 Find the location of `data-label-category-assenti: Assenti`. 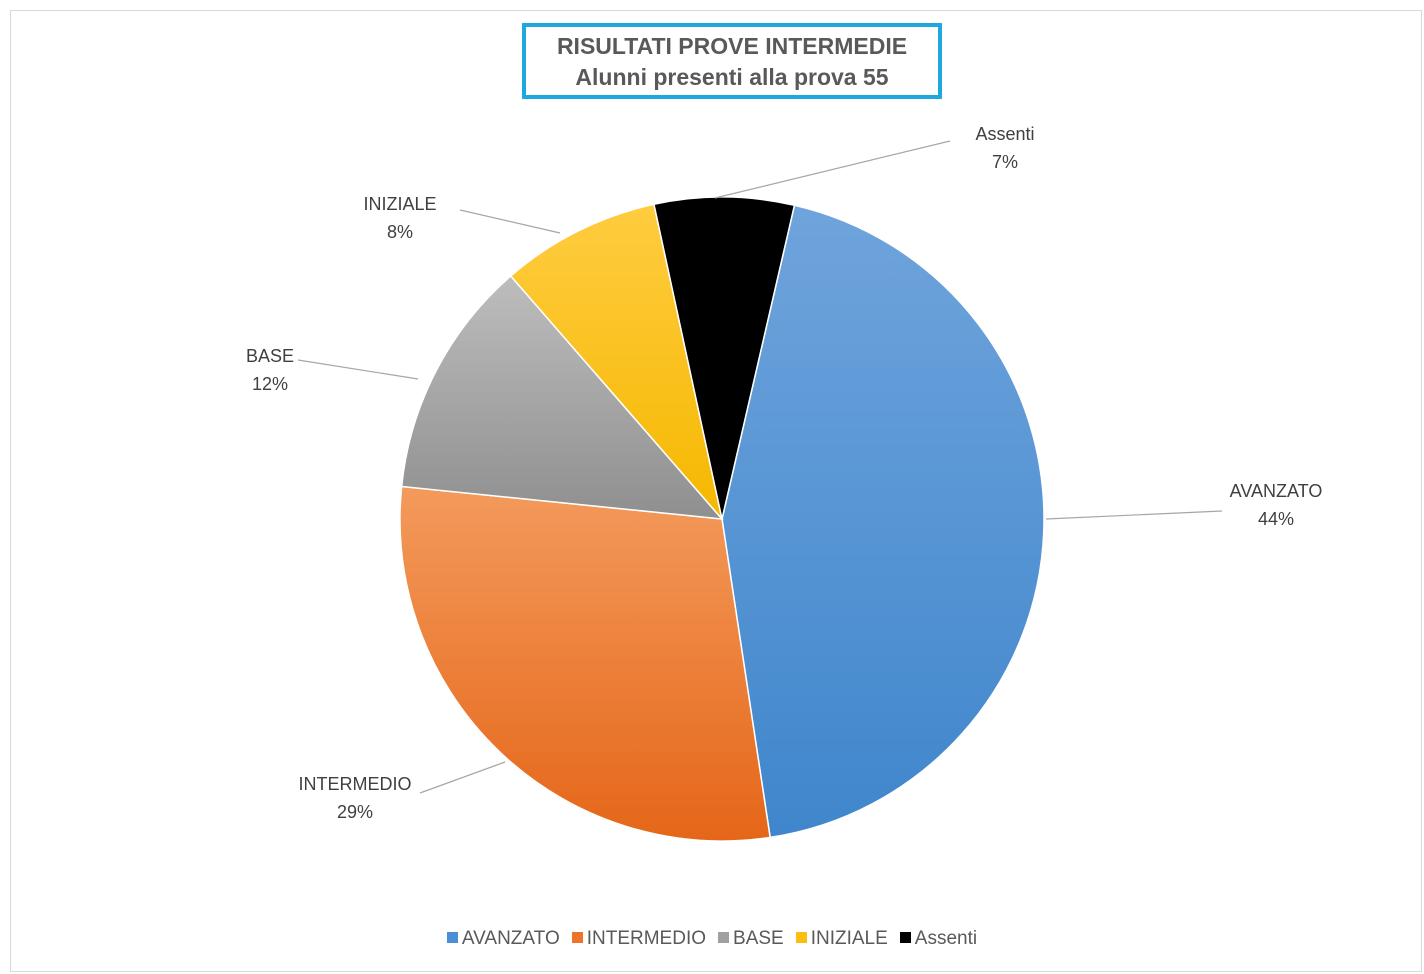

data-label-category-assenti: Assenti is located at coordinates (1004, 134).